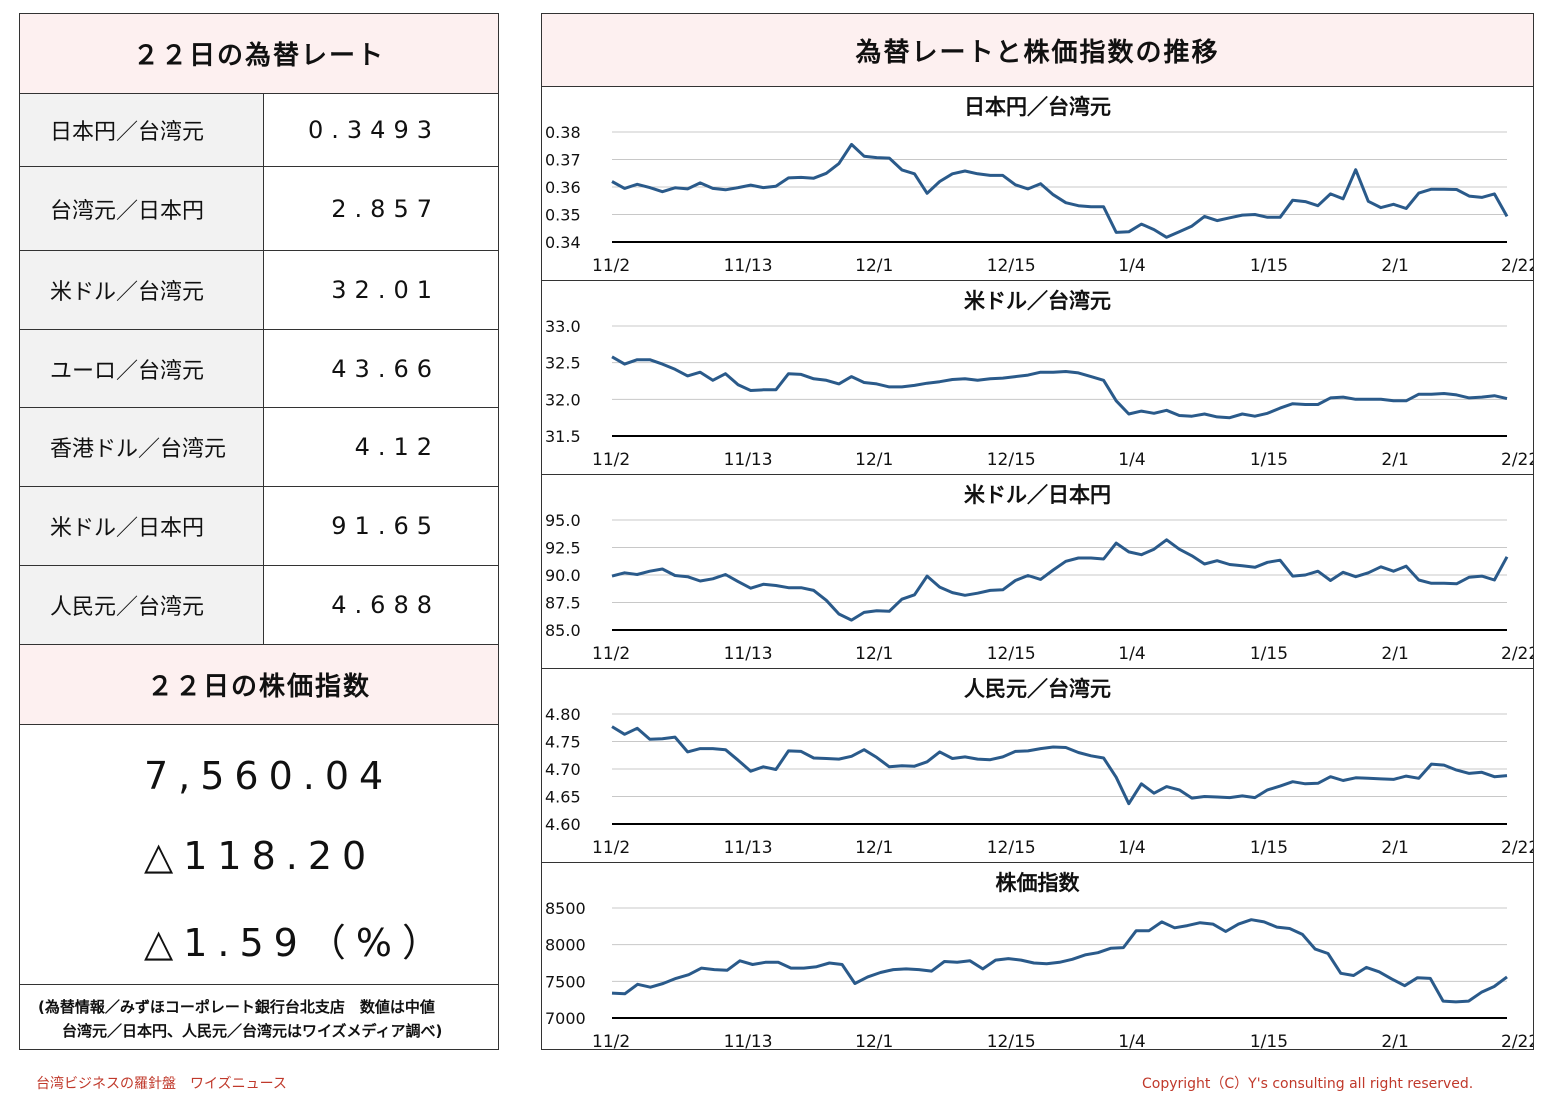 Image resolution: width=1562 pixels, height=1100 pixels. Describe the element at coordinates (563, 824) in the screenshot. I see `y-tick-label: 4.60` at that location.